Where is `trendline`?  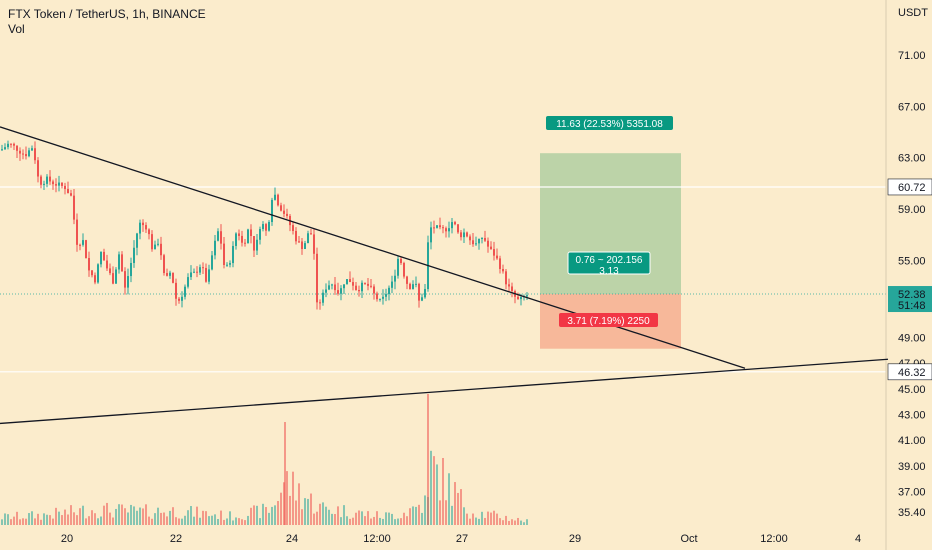
trendline is located at coordinates (444, 391).